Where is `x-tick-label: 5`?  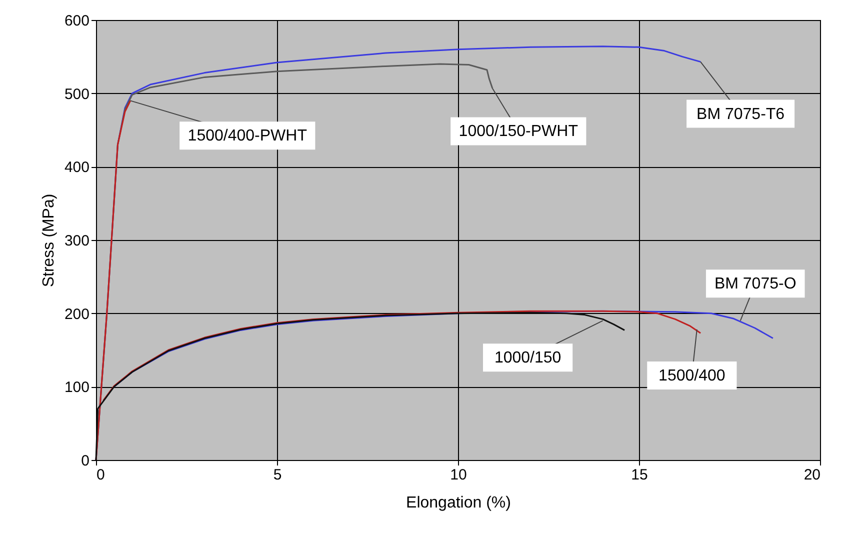
x-tick-label: 5 is located at coordinates (277, 475).